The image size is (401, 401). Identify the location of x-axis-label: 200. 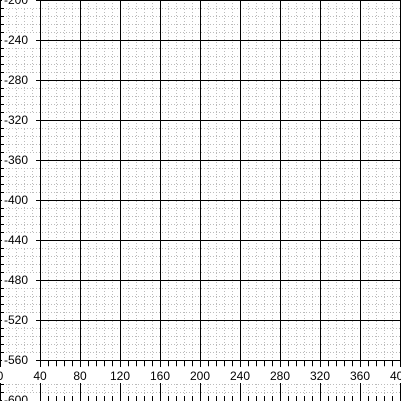
(200, 376).